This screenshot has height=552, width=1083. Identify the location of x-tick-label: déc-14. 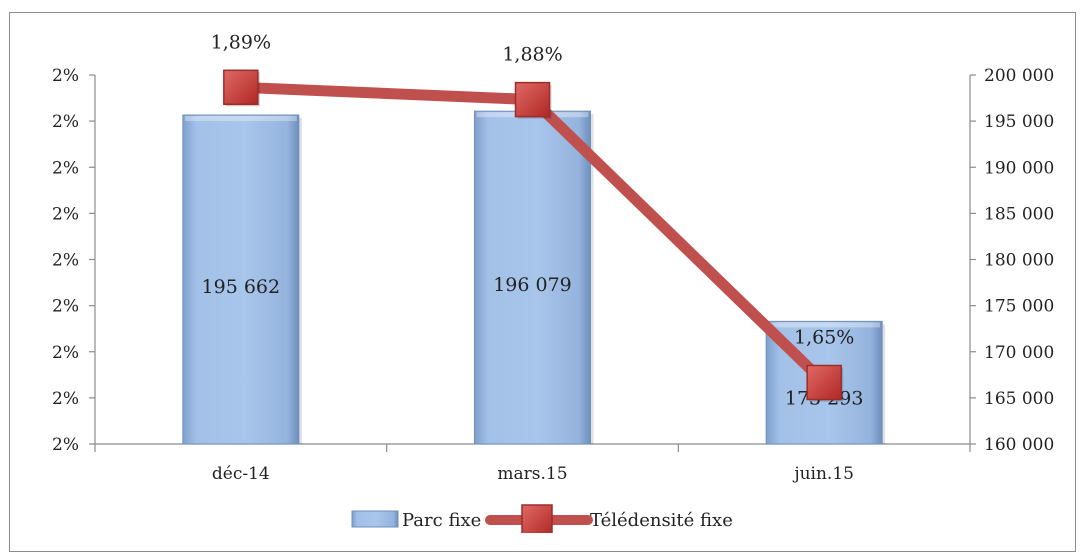
(241, 474).